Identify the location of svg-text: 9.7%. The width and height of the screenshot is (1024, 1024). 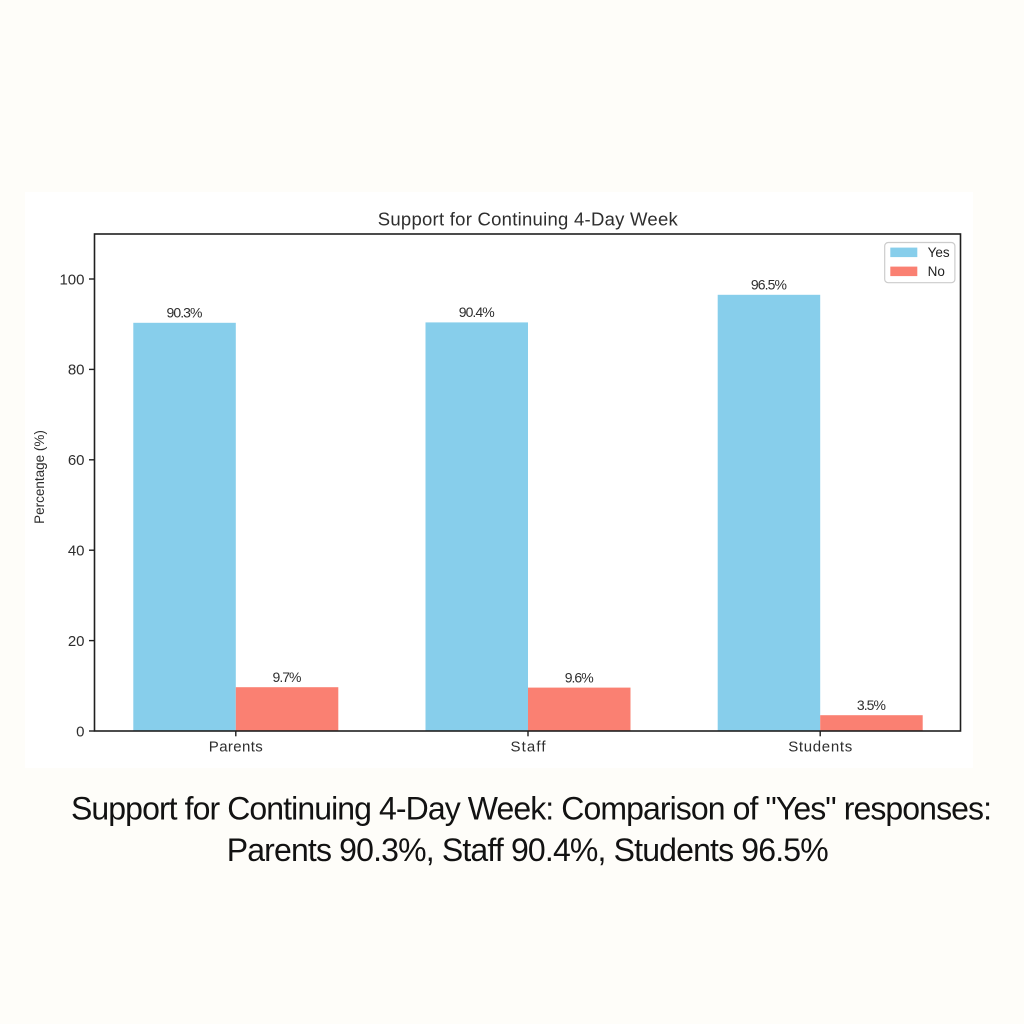
(287, 677).